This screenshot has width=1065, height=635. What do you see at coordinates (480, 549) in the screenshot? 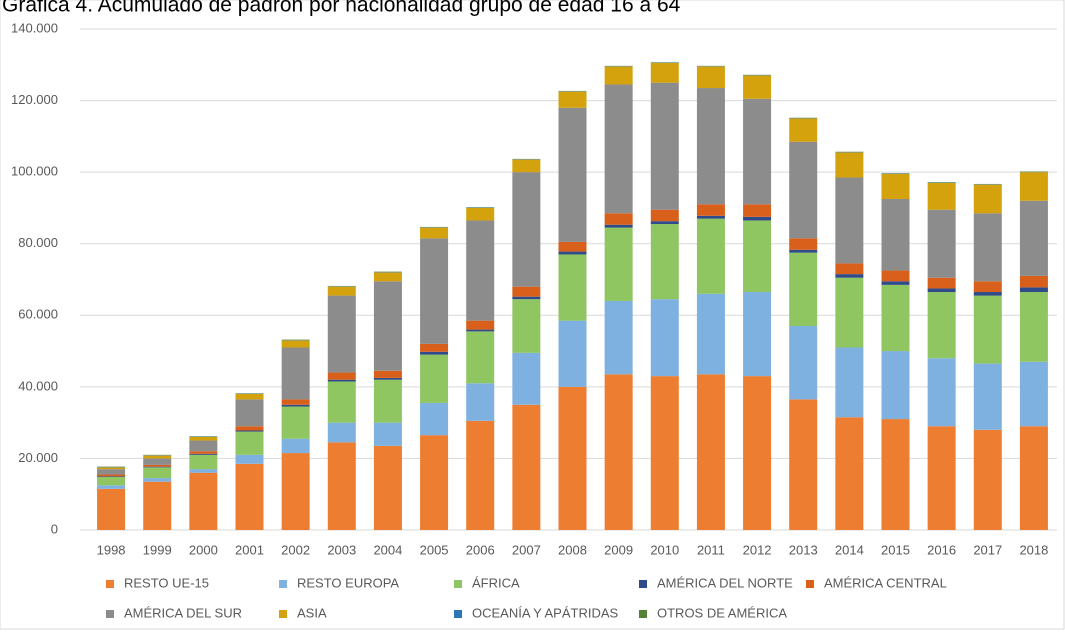
I see `x-tick-label: 2006` at bounding box center [480, 549].